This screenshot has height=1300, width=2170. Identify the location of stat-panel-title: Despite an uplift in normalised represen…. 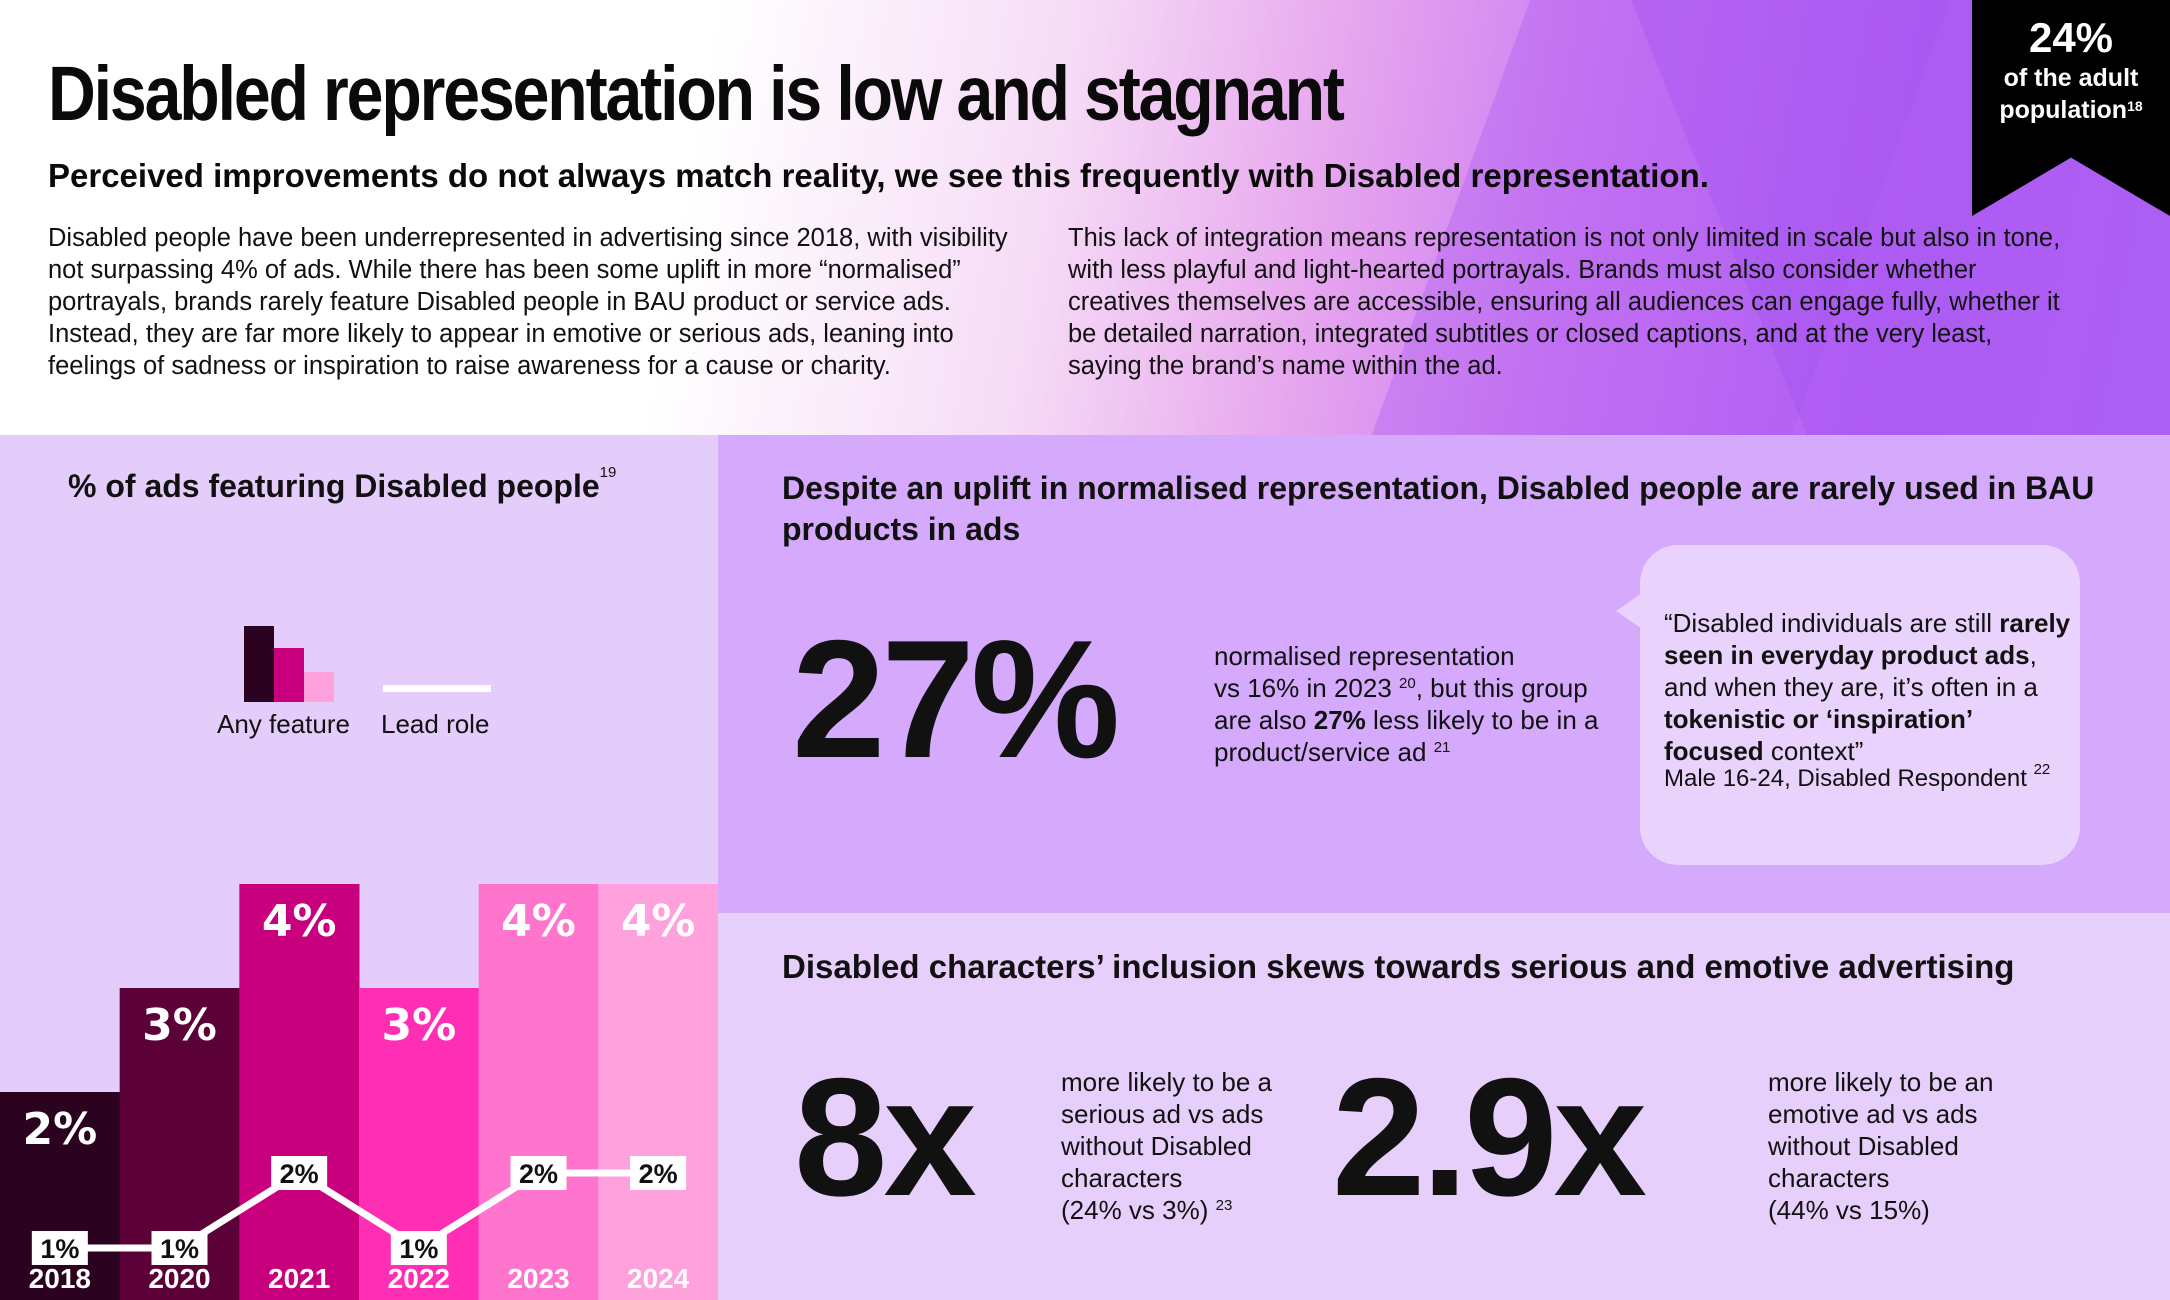
(1438, 508).